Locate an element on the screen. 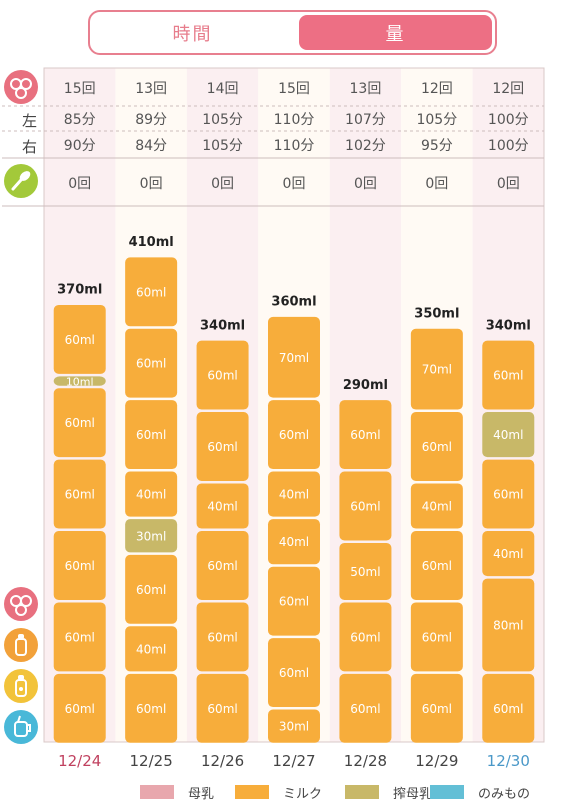  segment-label: 70ml is located at coordinates (294, 358).